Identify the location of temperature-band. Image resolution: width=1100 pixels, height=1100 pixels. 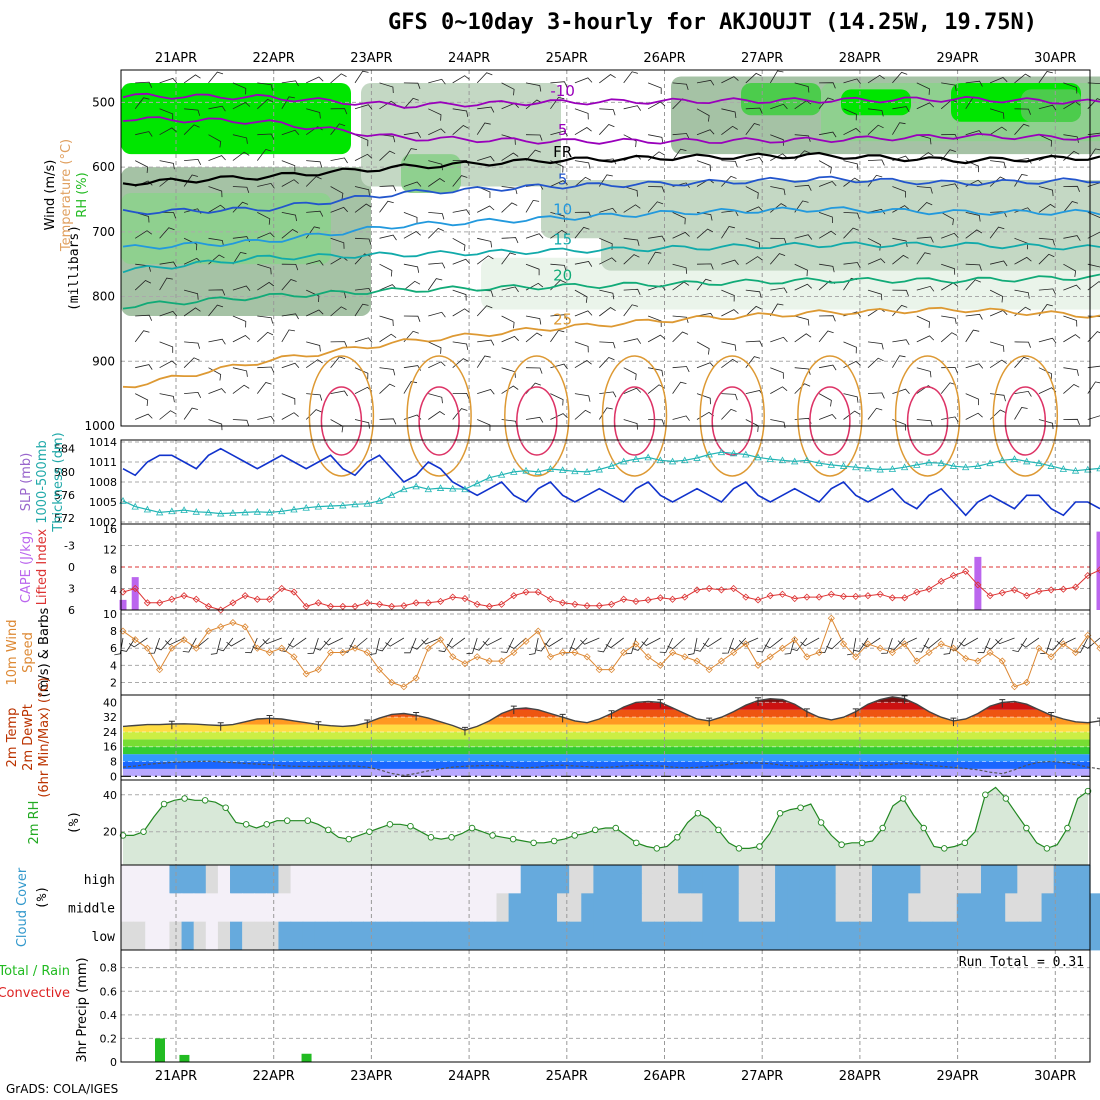
(606, 765).